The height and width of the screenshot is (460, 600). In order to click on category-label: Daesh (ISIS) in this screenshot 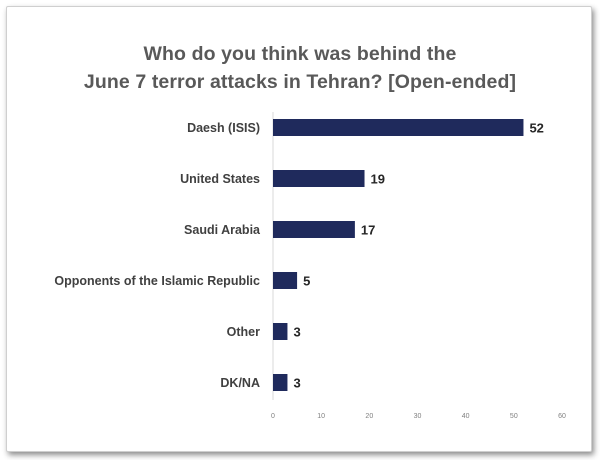, I will do `click(223, 128)`.